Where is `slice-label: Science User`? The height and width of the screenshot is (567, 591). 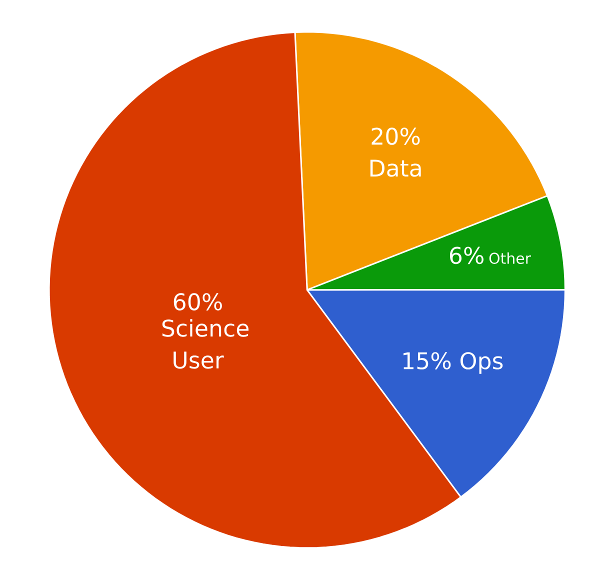
slice-label: Science User is located at coordinates (205, 344).